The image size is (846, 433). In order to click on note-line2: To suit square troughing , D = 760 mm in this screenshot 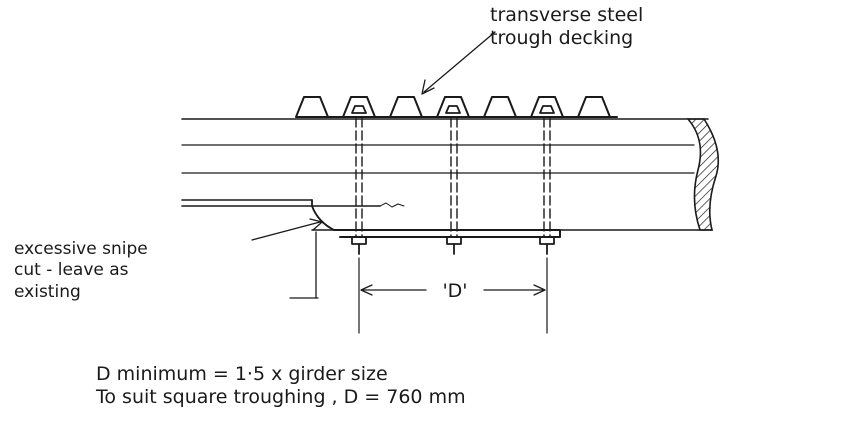, I will do `click(280, 397)`.